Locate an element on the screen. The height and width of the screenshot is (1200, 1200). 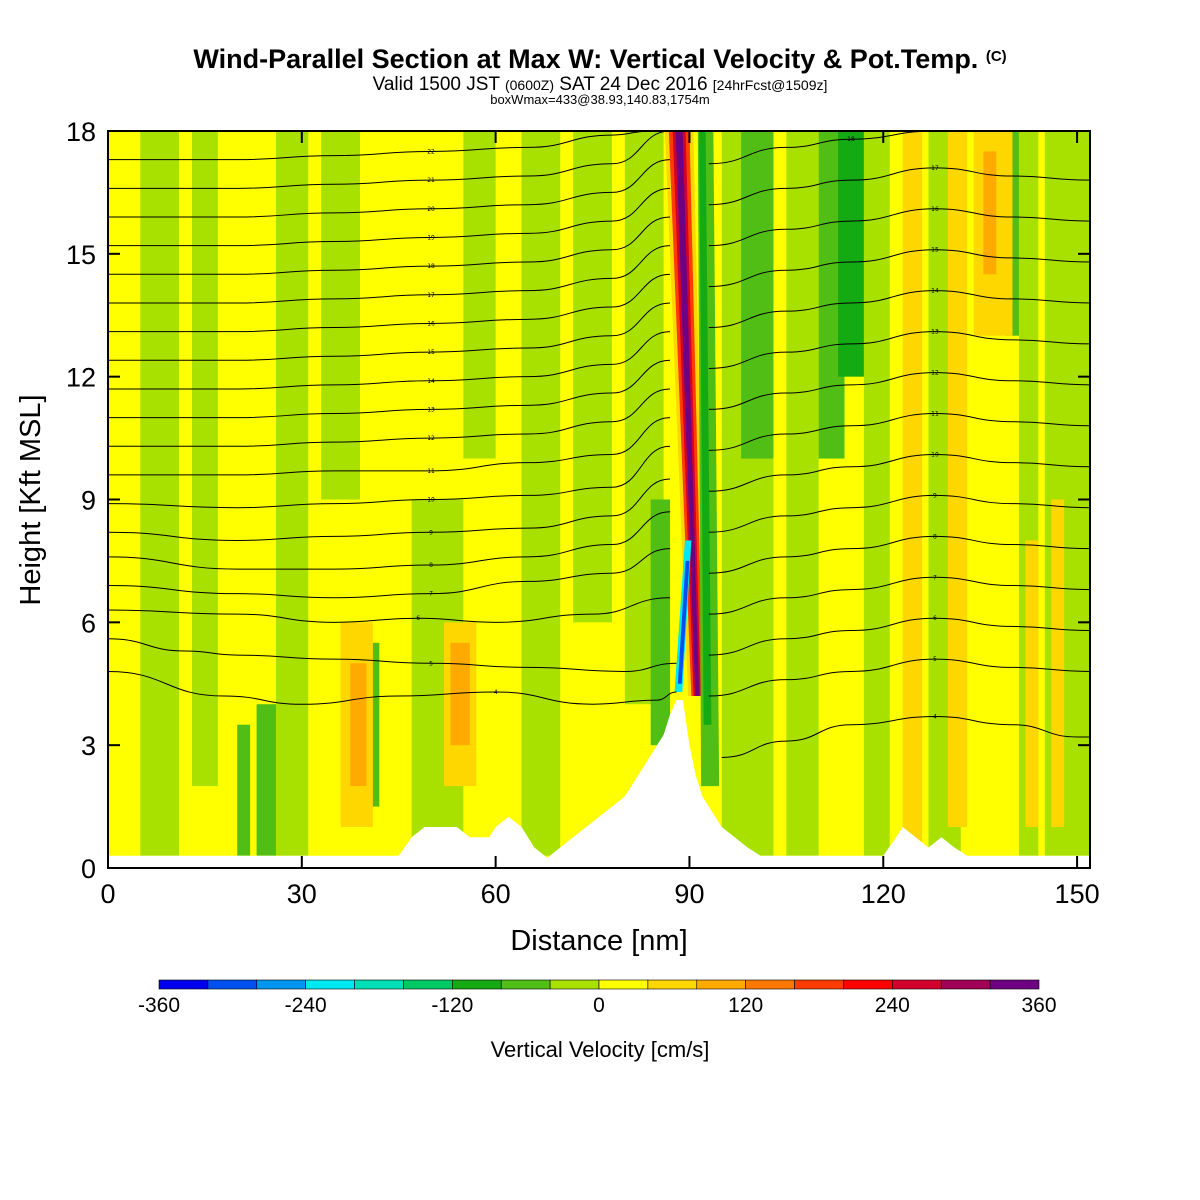
theta-contour-label-16: 20 is located at coordinates (431, 209).